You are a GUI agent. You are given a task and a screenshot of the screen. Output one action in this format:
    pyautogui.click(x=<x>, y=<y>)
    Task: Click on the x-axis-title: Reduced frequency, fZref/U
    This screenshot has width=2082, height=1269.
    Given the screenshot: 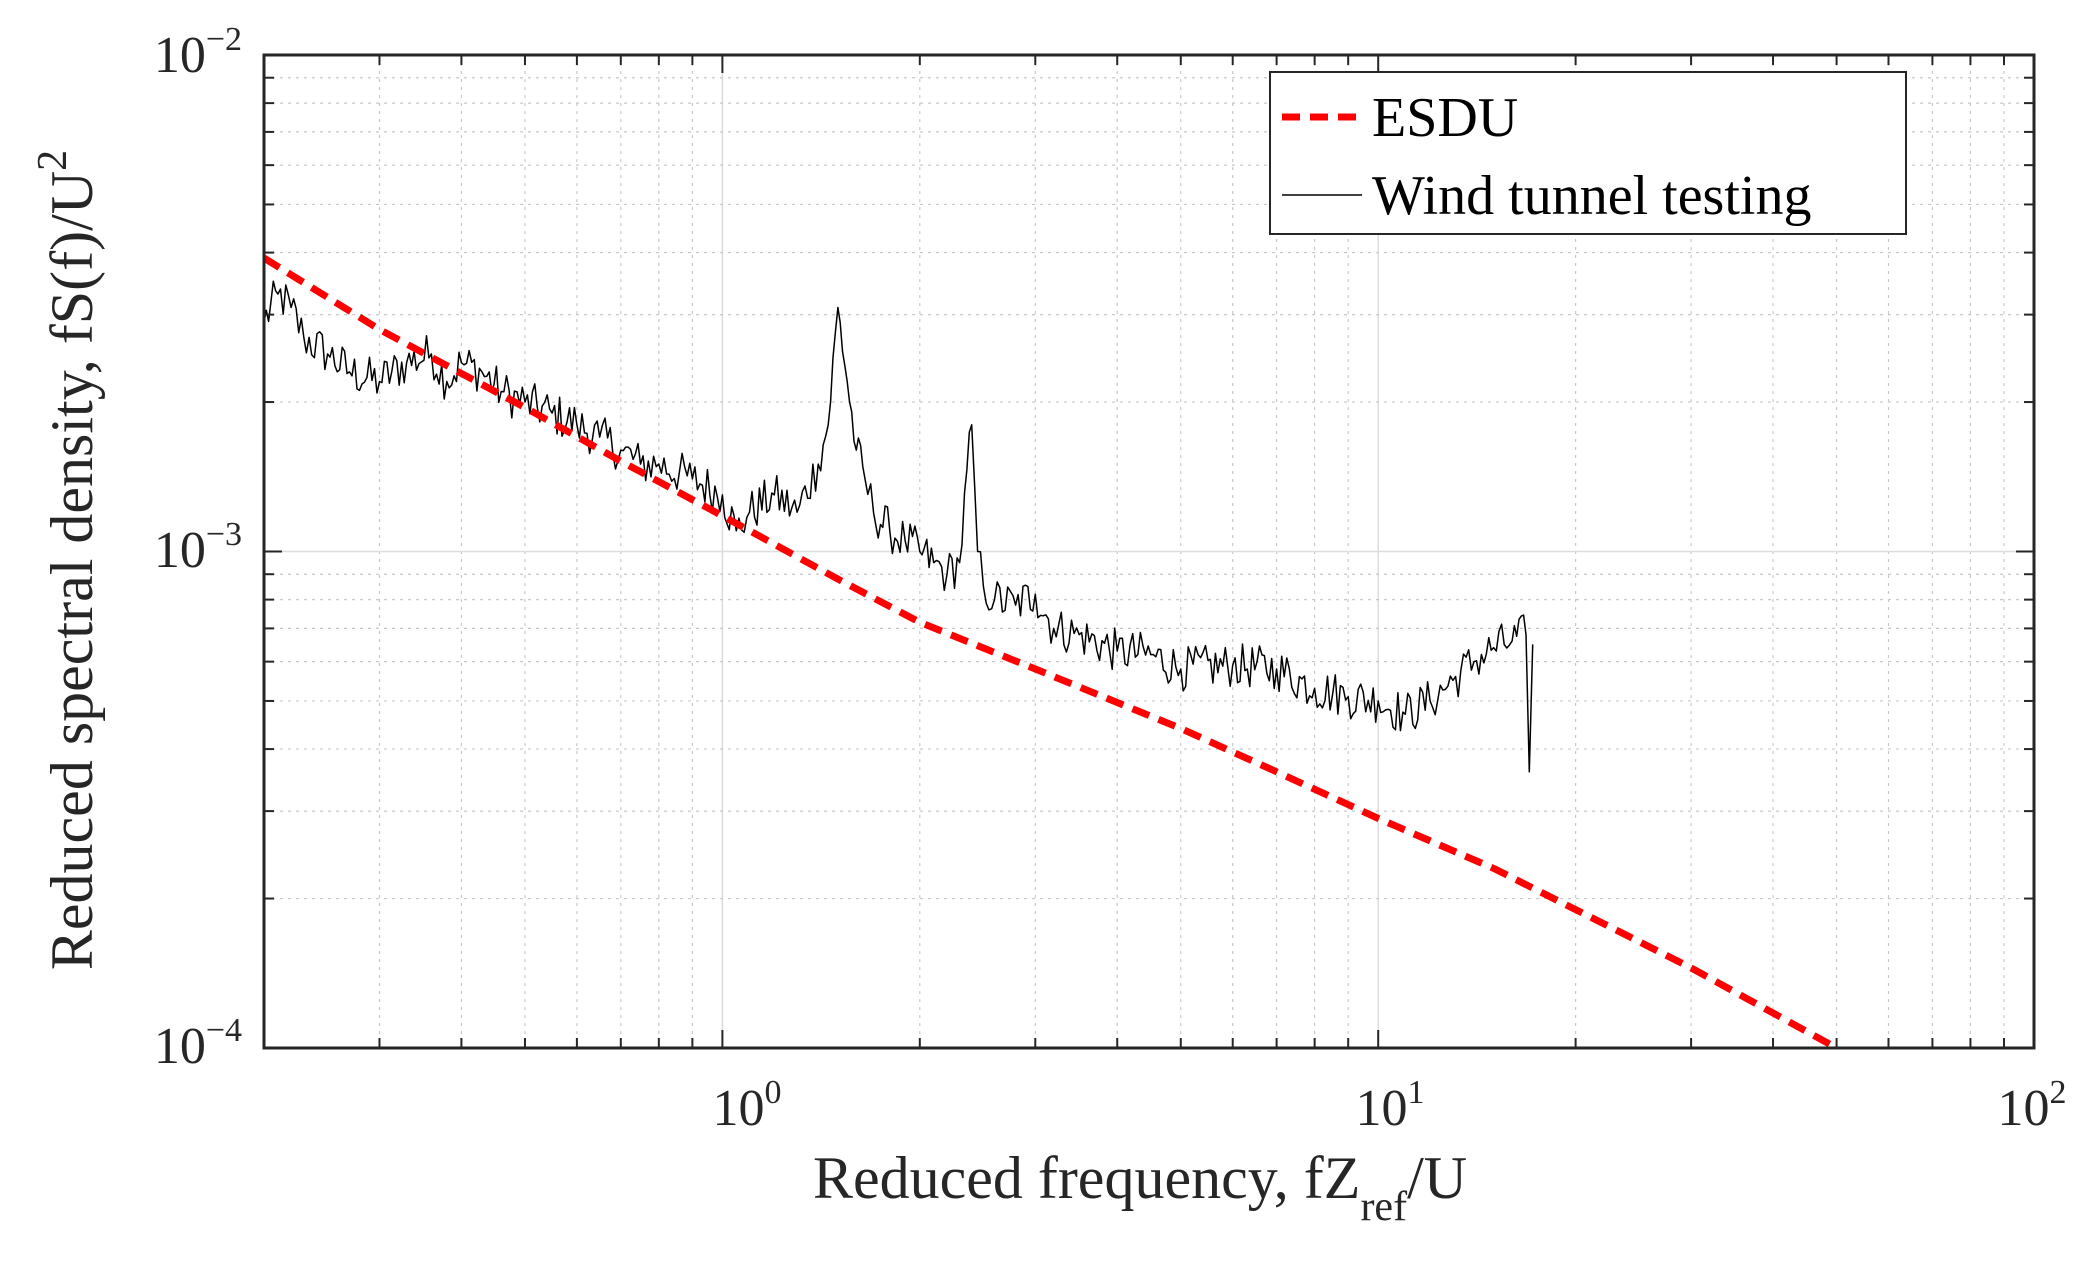 What is the action you would take?
    pyautogui.click(x=1140, y=1187)
    